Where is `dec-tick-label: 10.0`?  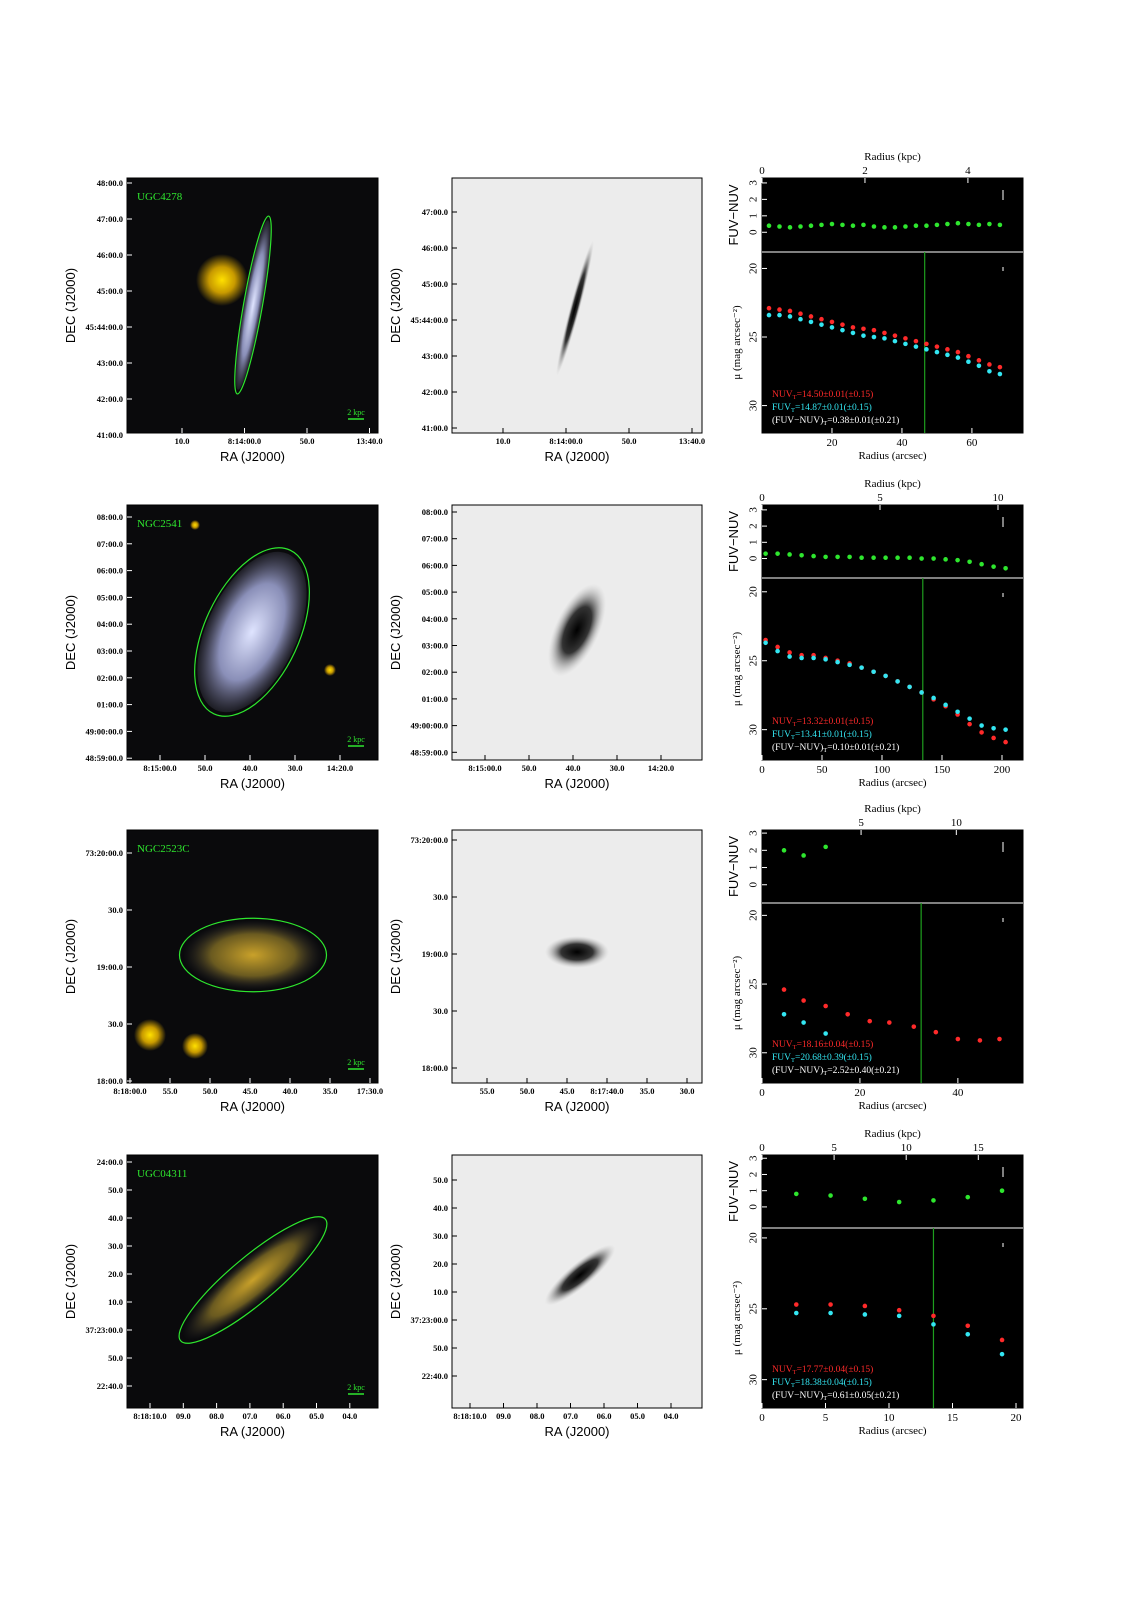 dec-tick-label: 10.0 is located at coordinates (440, 1292).